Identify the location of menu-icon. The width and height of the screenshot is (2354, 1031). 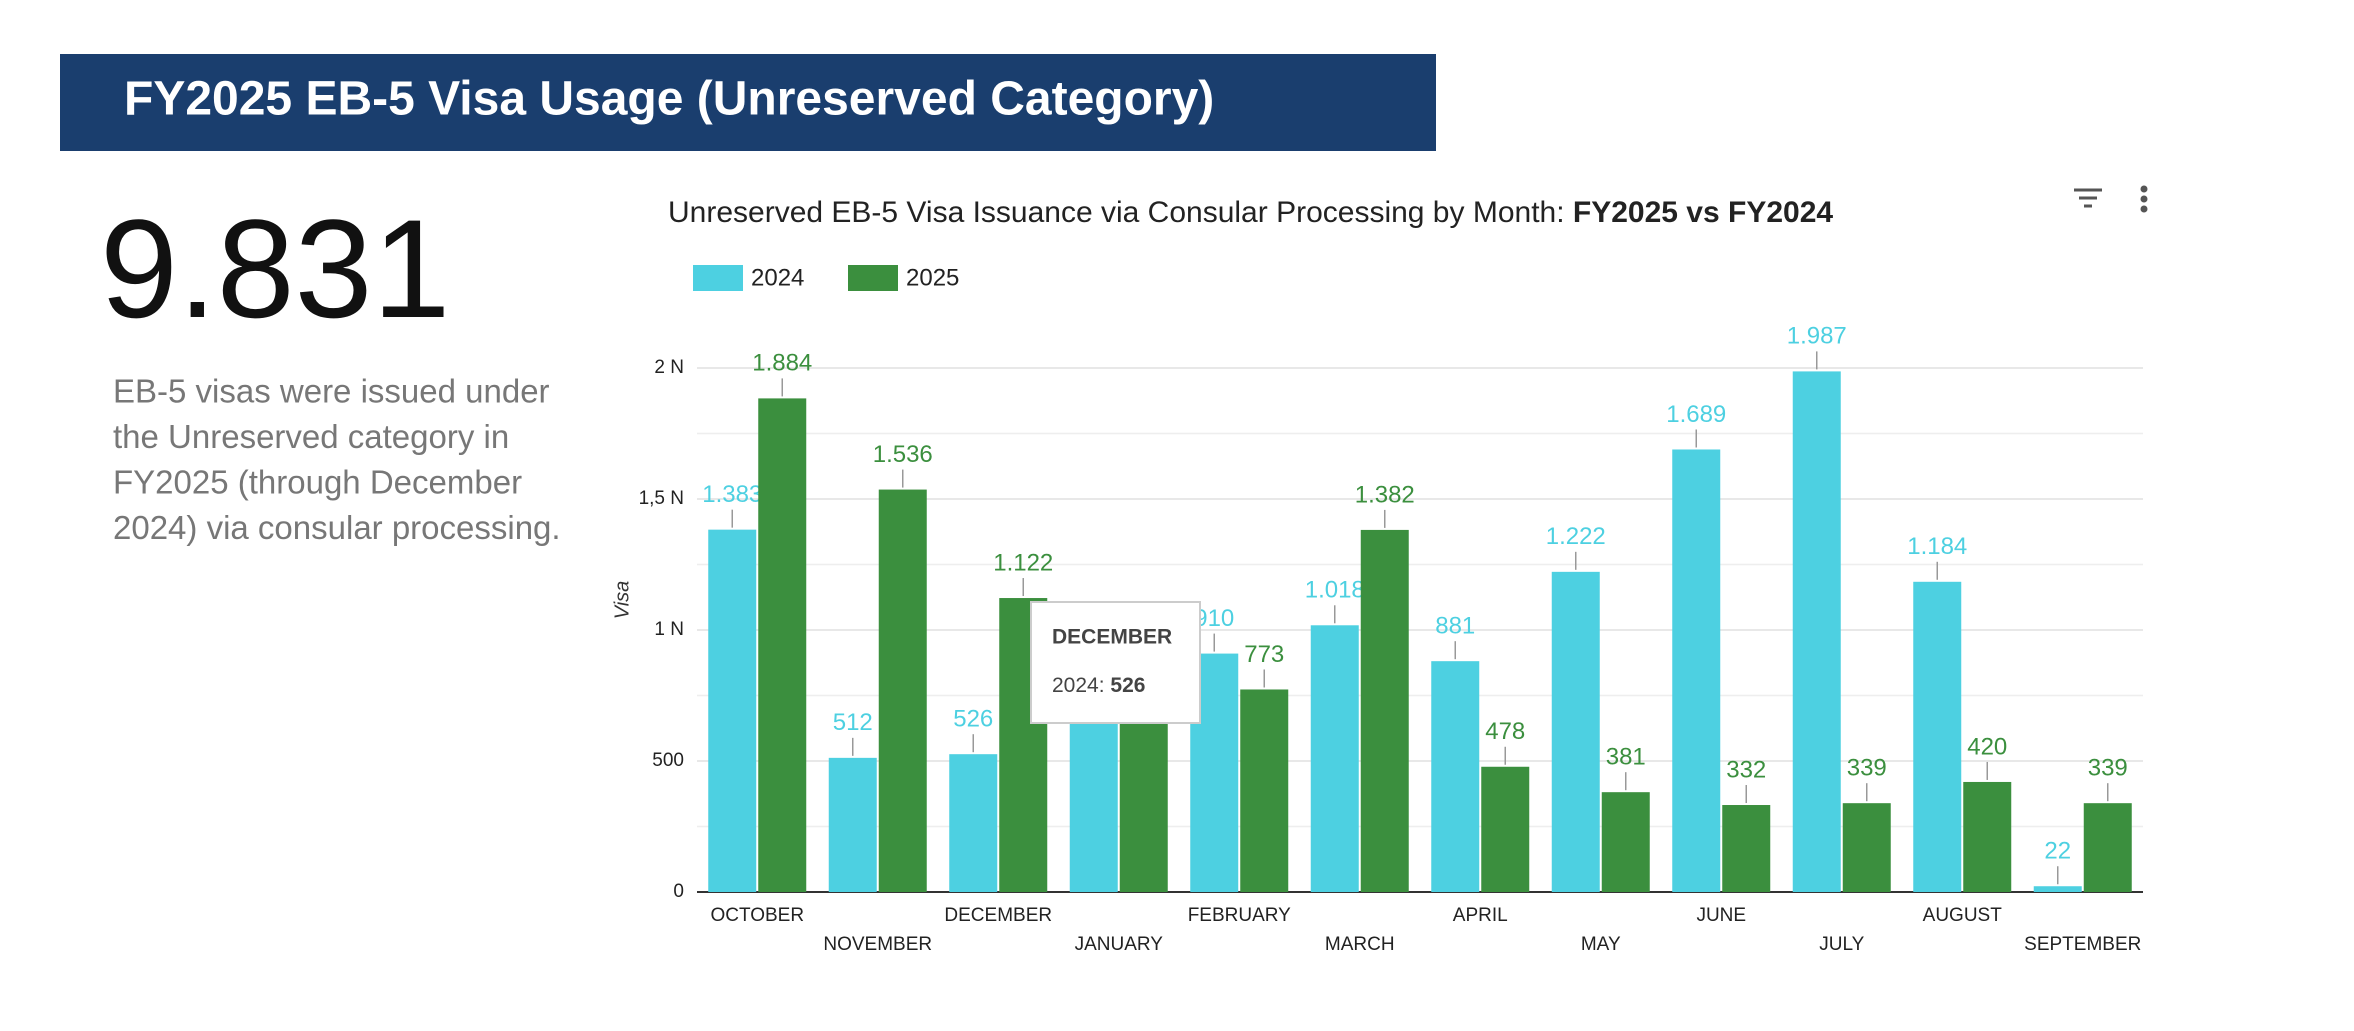
(2144, 199).